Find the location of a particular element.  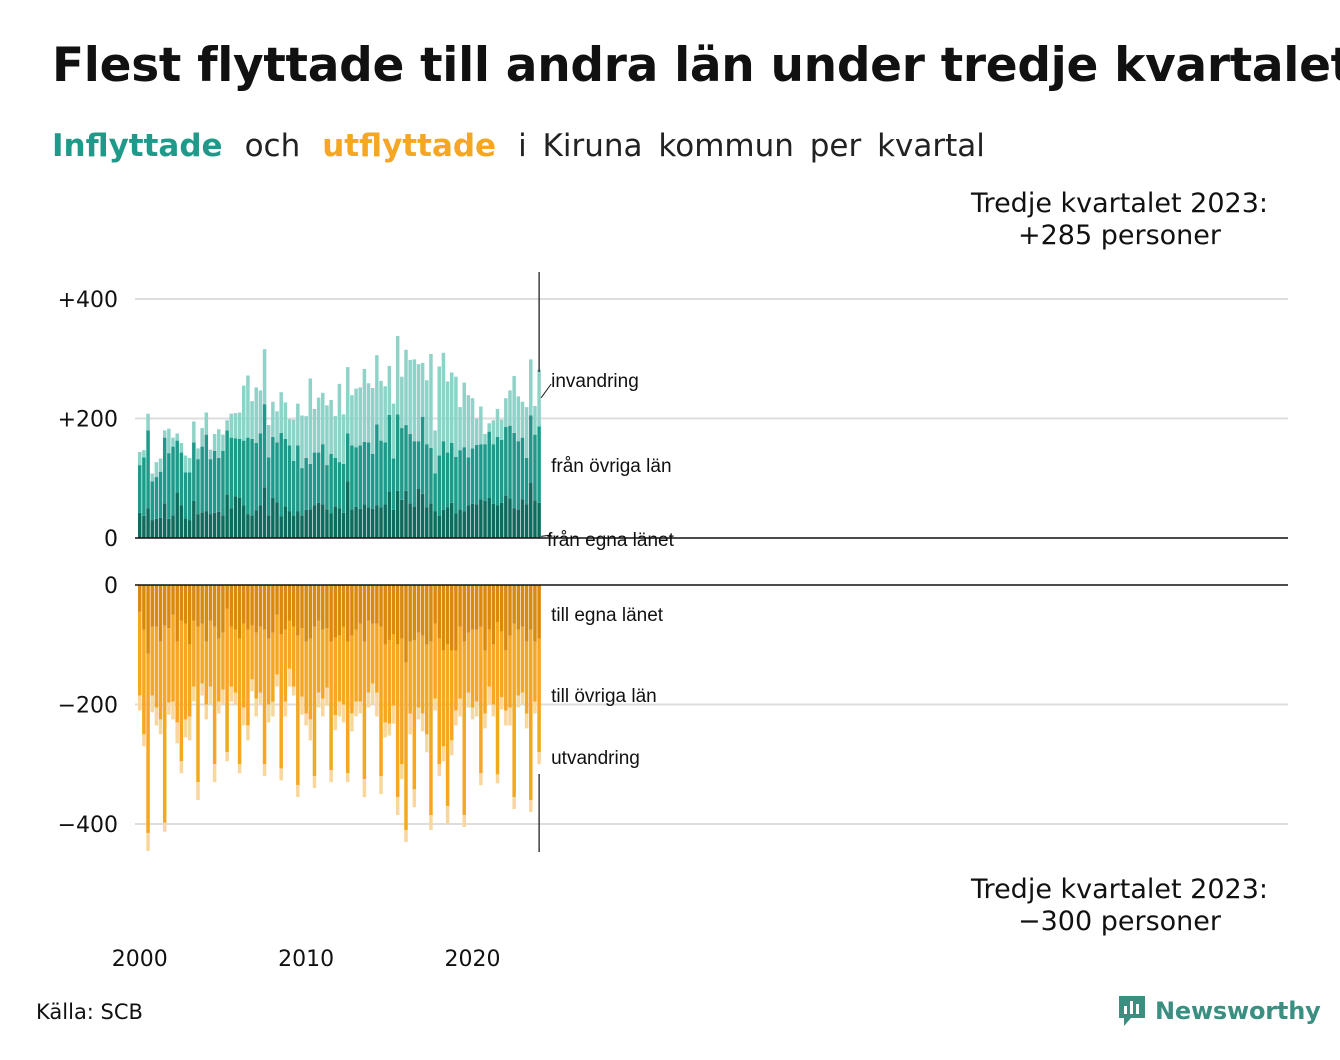

x-tick-2010: 2010 is located at coordinates (306, 959).